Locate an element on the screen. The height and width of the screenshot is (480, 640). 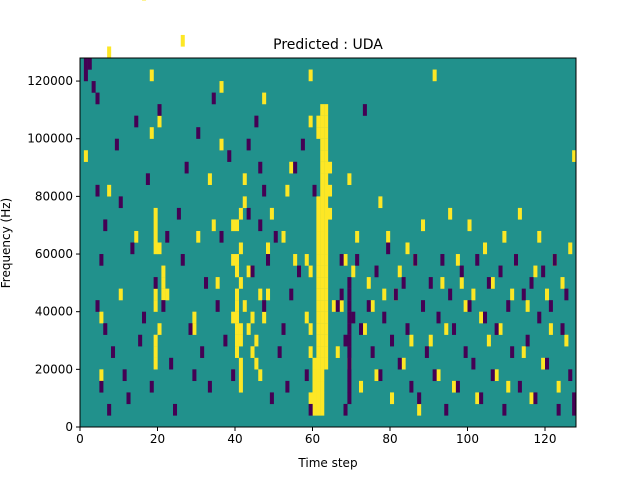
x-tick-label: 60 is located at coordinates (312, 439).